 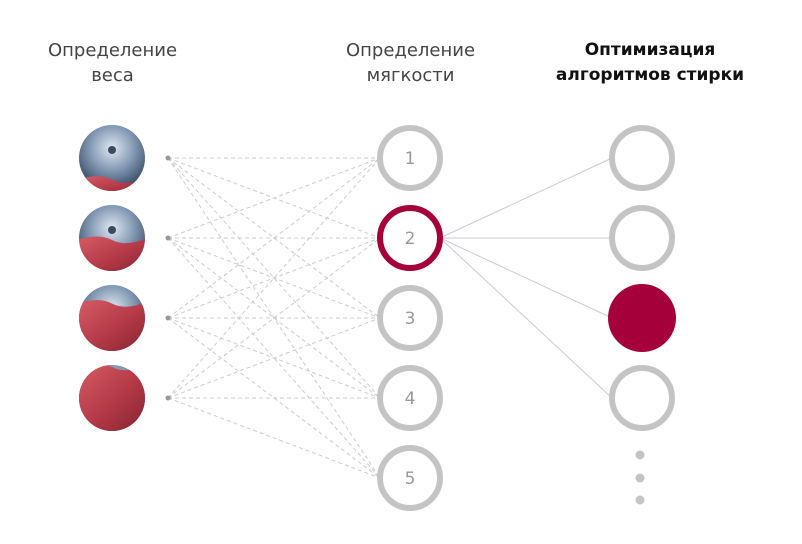 What do you see at coordinates (112, 63) in the screenshot?
I see `header-weight: Определение веса` at bounding box center [112, 63].